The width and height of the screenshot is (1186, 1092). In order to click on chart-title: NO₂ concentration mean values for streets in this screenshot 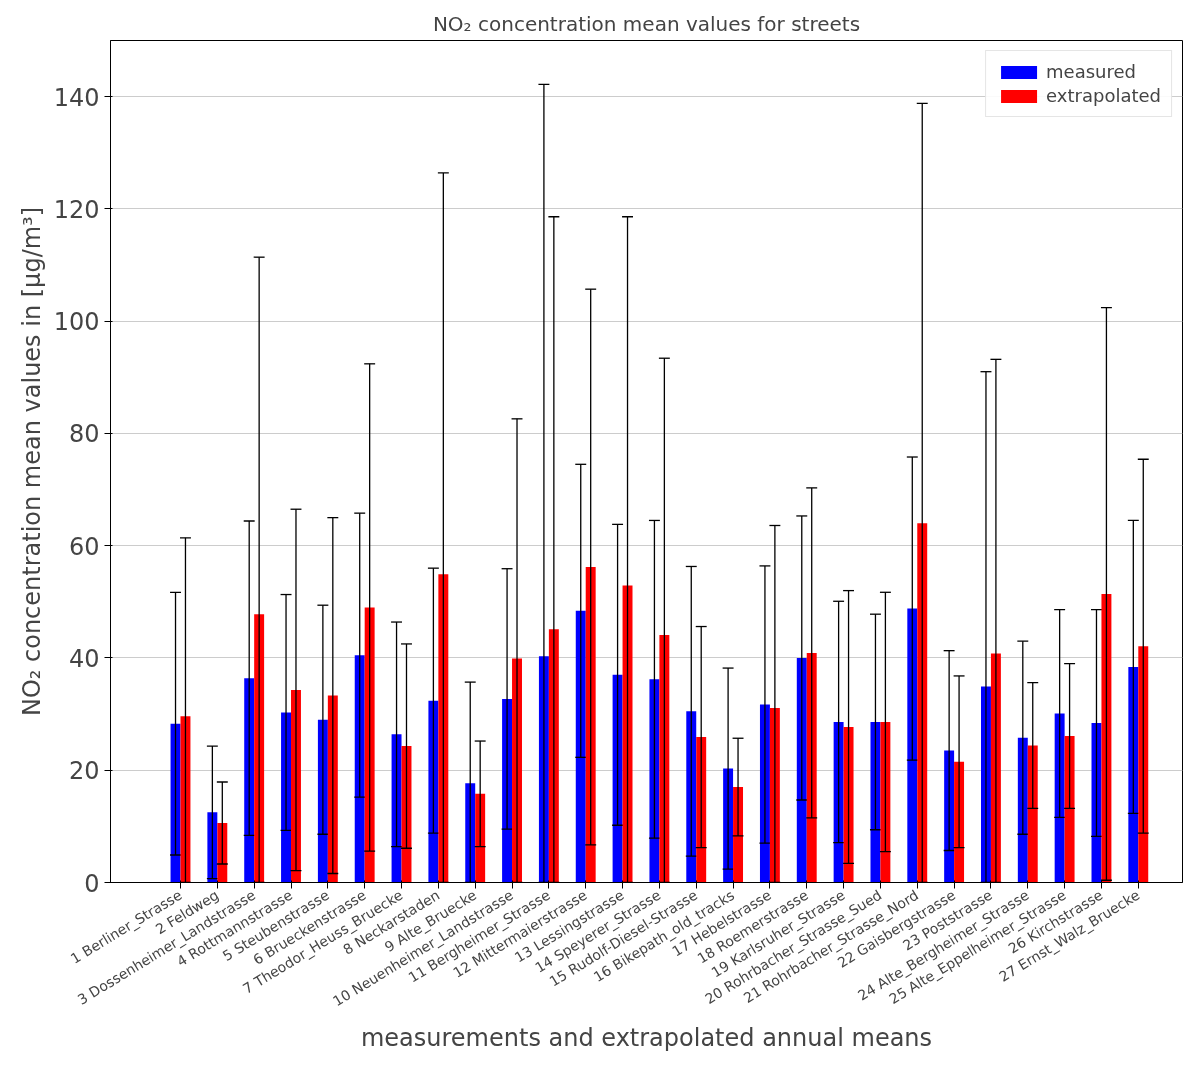, I will do `click(646, 23)`.